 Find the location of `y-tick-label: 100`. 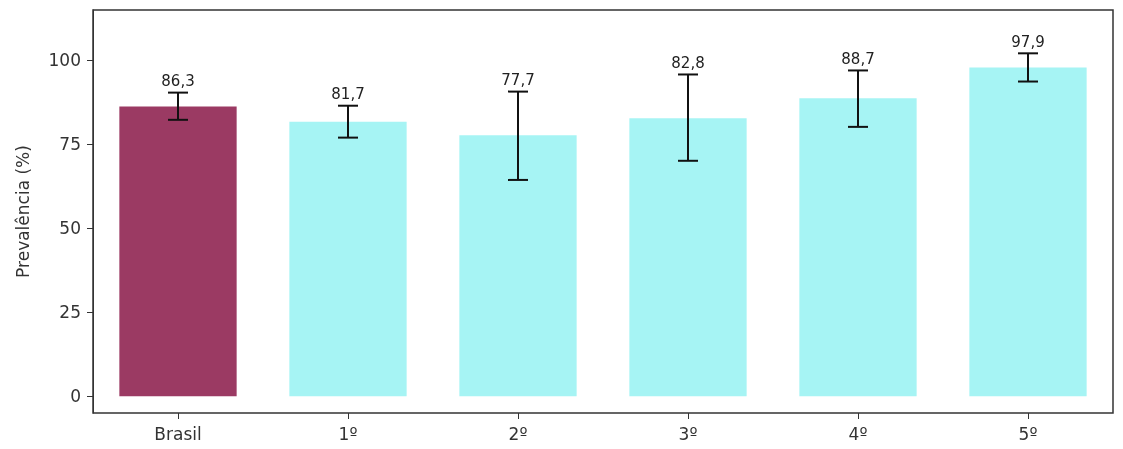

y-tick-label: 100 is located at coordinates (64, 60).